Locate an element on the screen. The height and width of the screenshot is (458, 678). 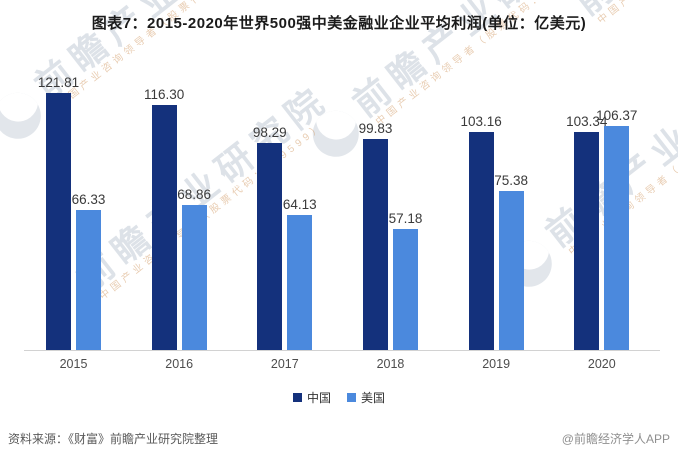
x-tick-2020: 2020 is located at coordinates (601, 364).